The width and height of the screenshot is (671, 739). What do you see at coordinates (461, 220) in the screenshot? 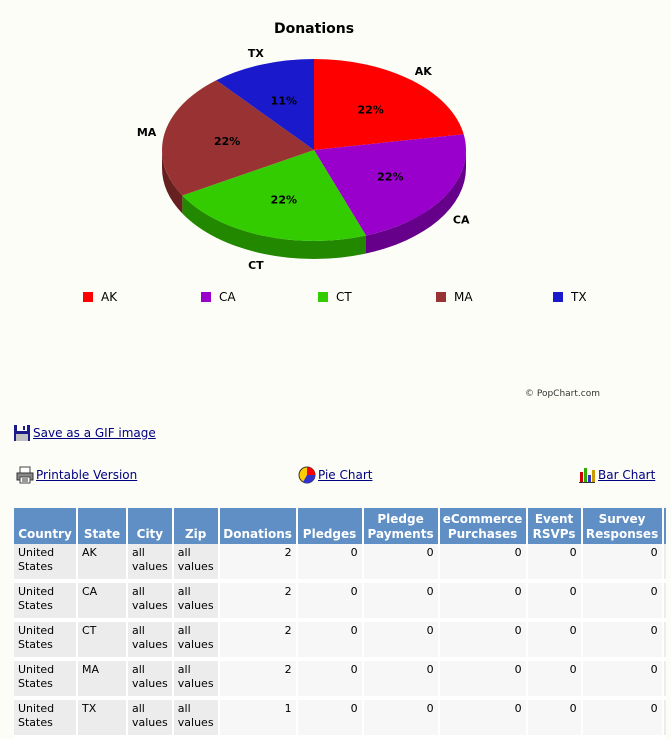
I see `pie-category-label: CA` at bounding box center [461, 220].